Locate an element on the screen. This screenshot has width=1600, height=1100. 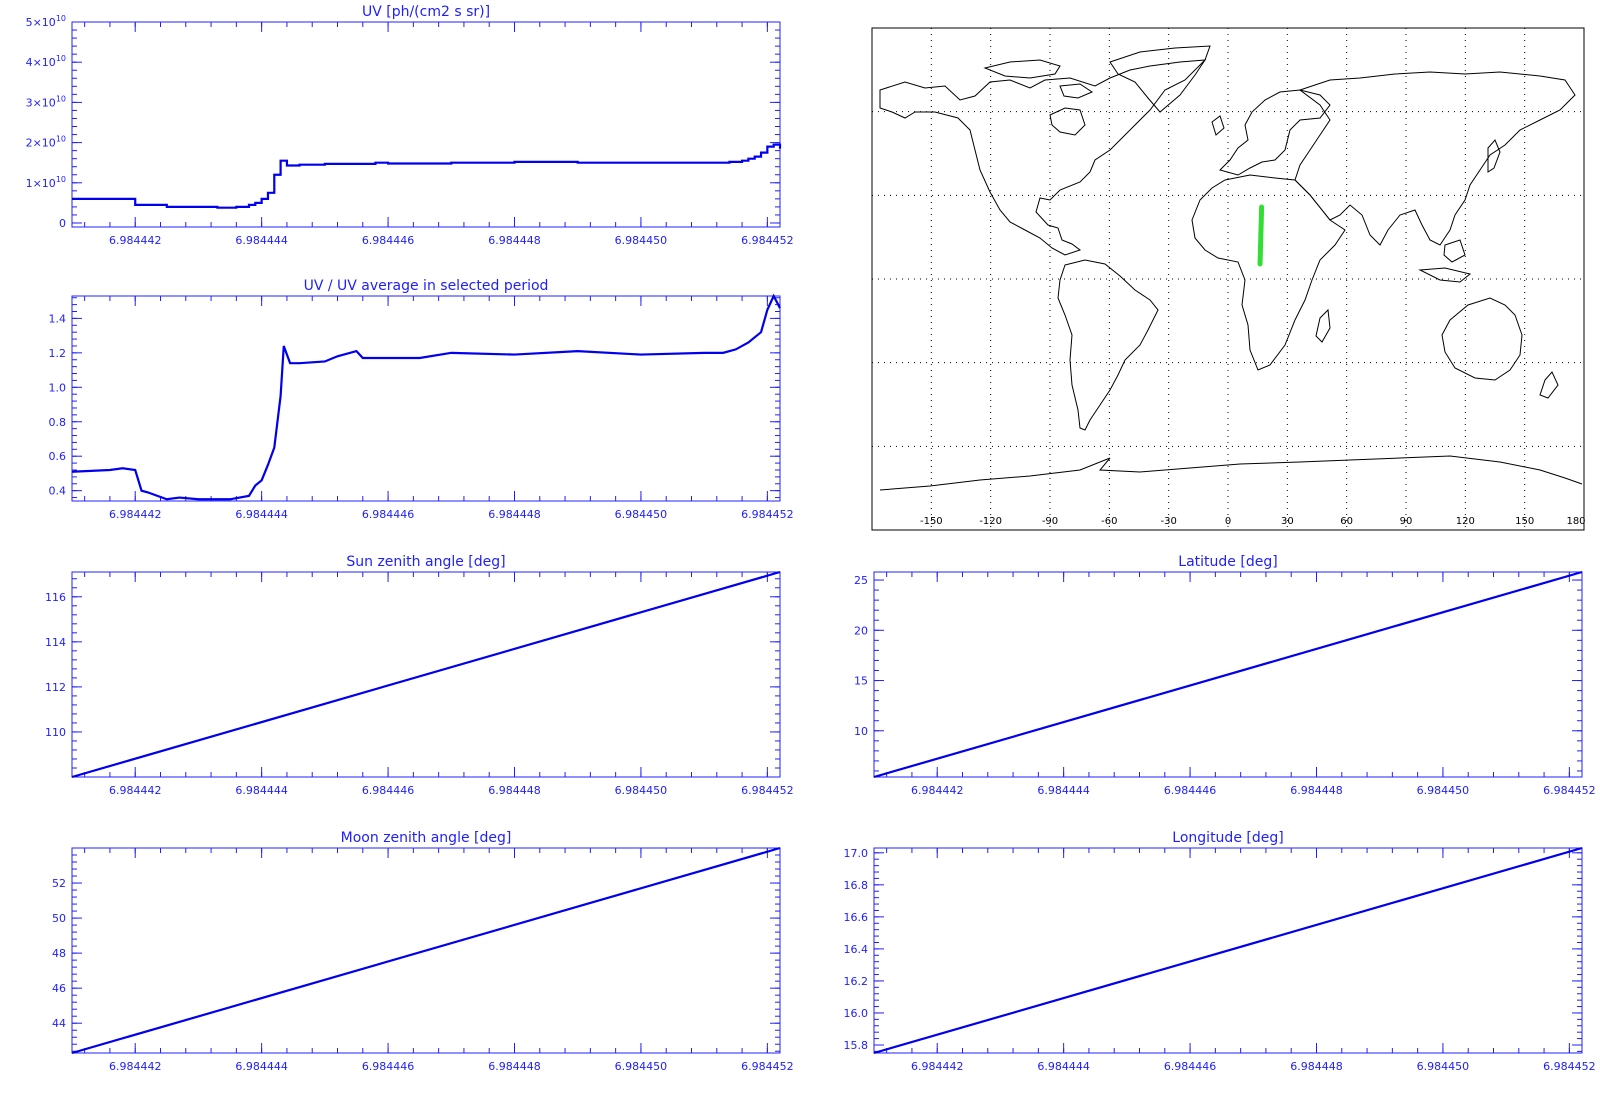
y-tick-label: 2×10¹⁰ is located at coordinates (46, 142).